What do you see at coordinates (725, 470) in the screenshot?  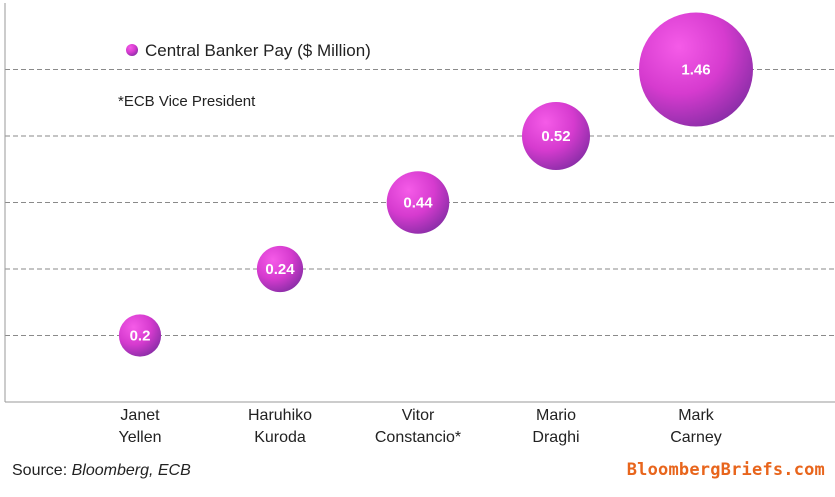 I see `brand-logo-text: BloombergBriefs.com` at bounding box center [725, 470].